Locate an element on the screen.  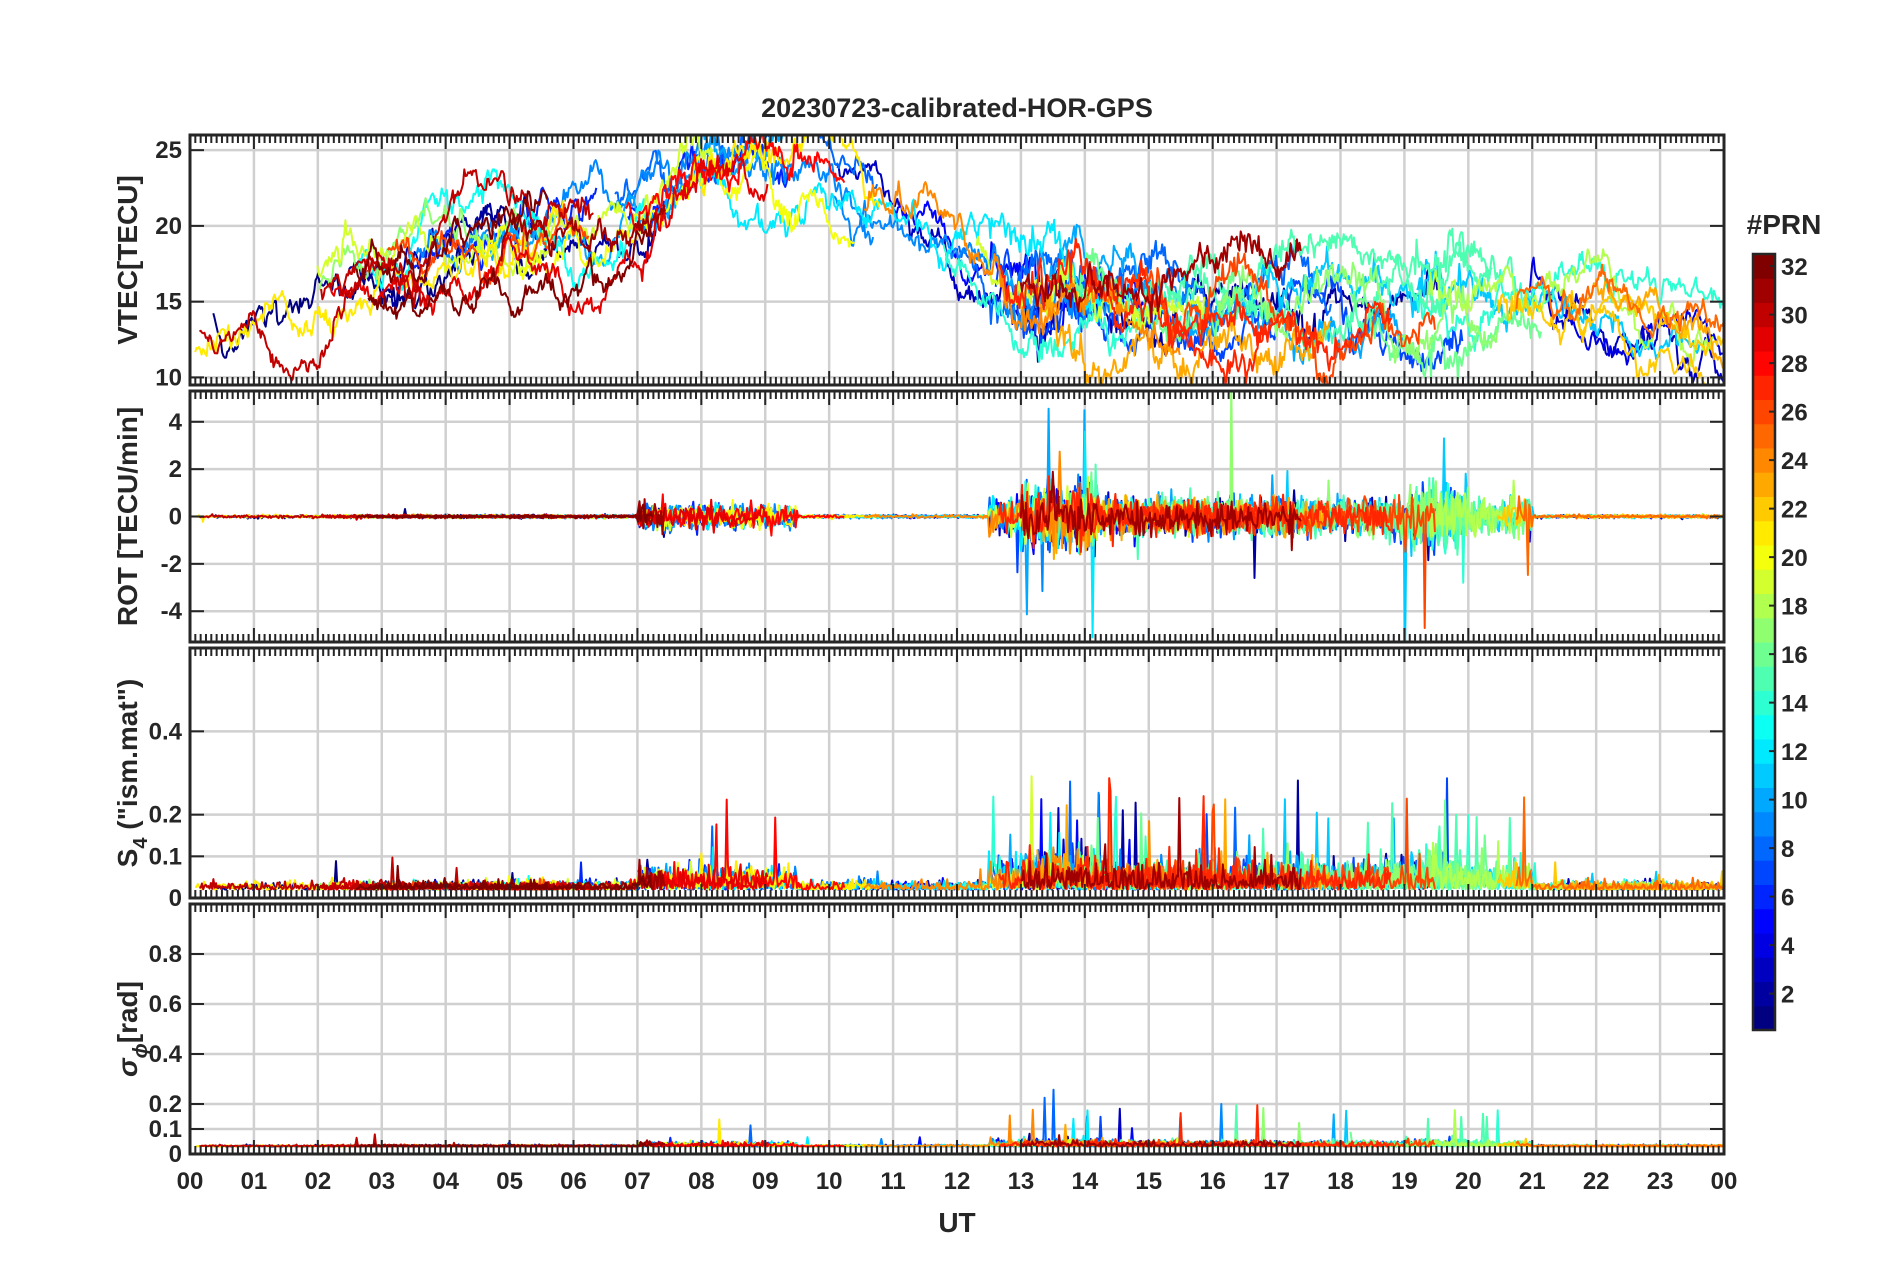
x-tick-label: 13 is located at coordinates (1021, 1181).